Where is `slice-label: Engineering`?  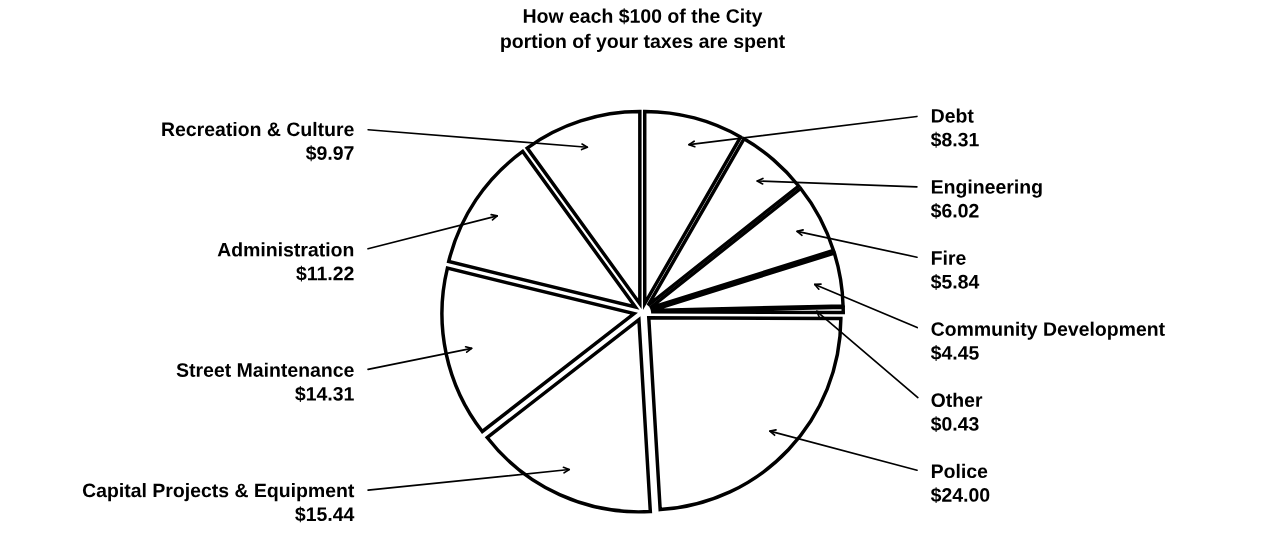
slice-label: Engineering is located at coordinates (986, 188).